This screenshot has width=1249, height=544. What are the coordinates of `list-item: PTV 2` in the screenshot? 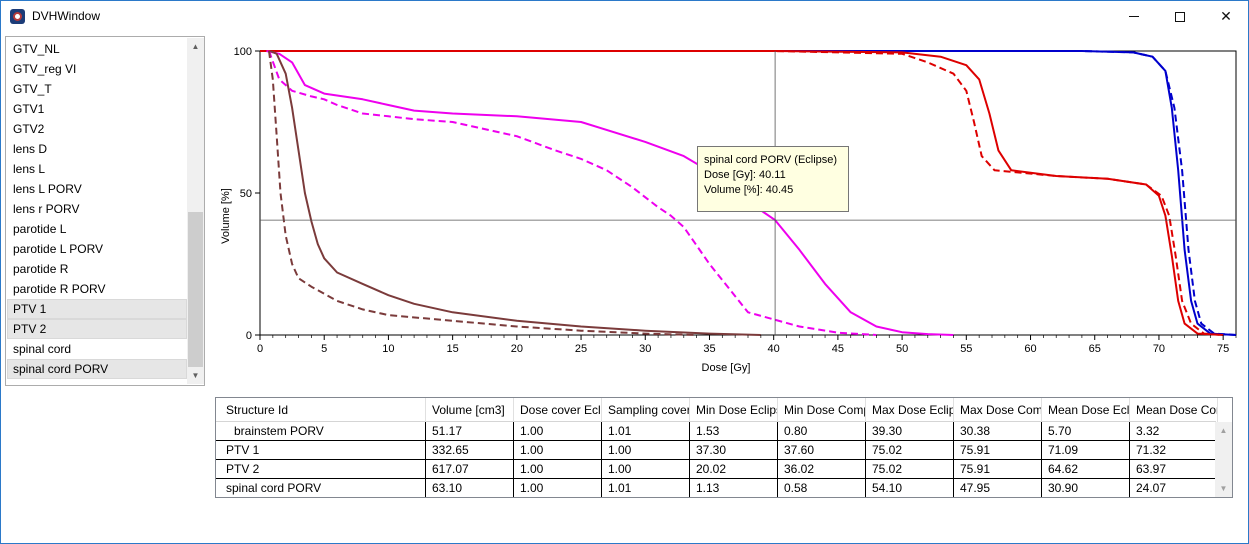 It's located at (97, 329).